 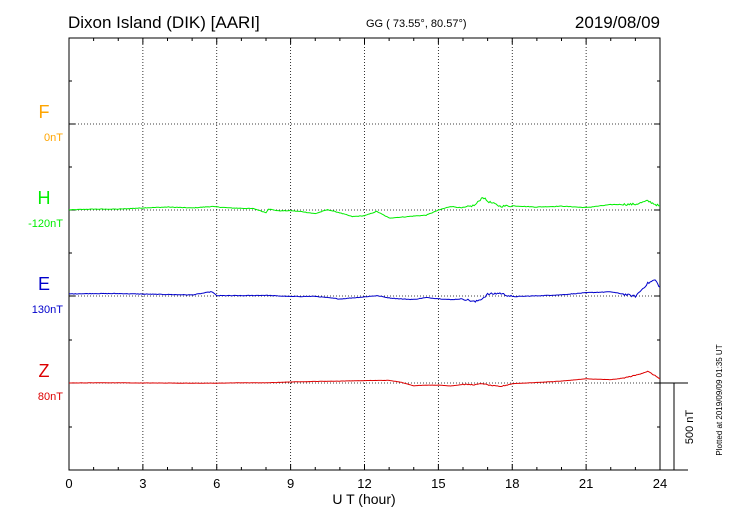 What do you see at coordinates (45, 224) in the screenshot?
I see `series-baseline-label: -120nT` at bounding box center [45, 224].